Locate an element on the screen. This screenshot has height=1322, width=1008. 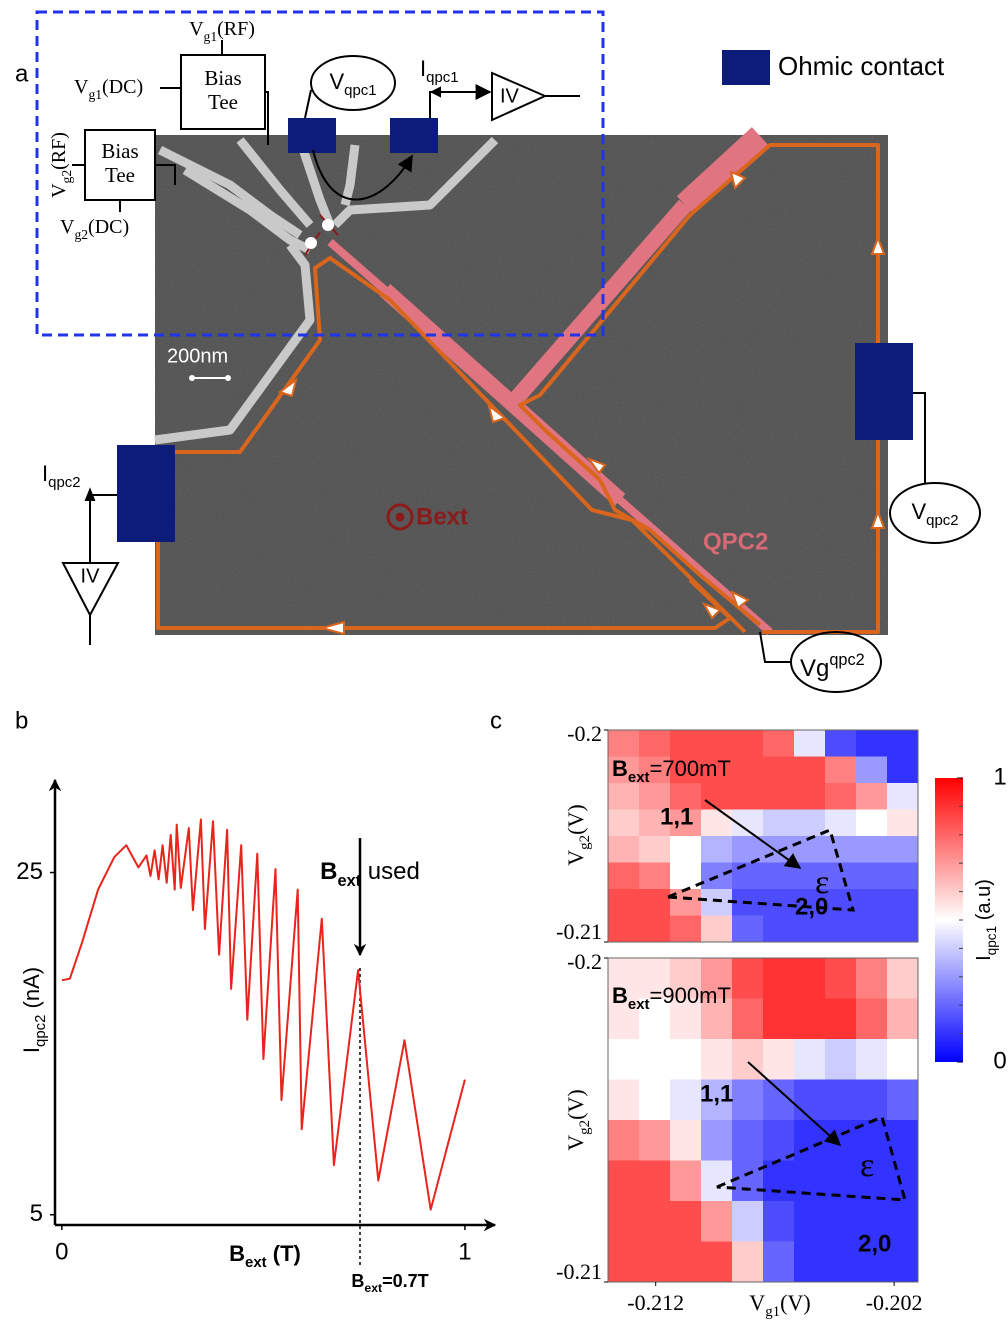
text-part: =700mT is located at coordinates (690, 768).